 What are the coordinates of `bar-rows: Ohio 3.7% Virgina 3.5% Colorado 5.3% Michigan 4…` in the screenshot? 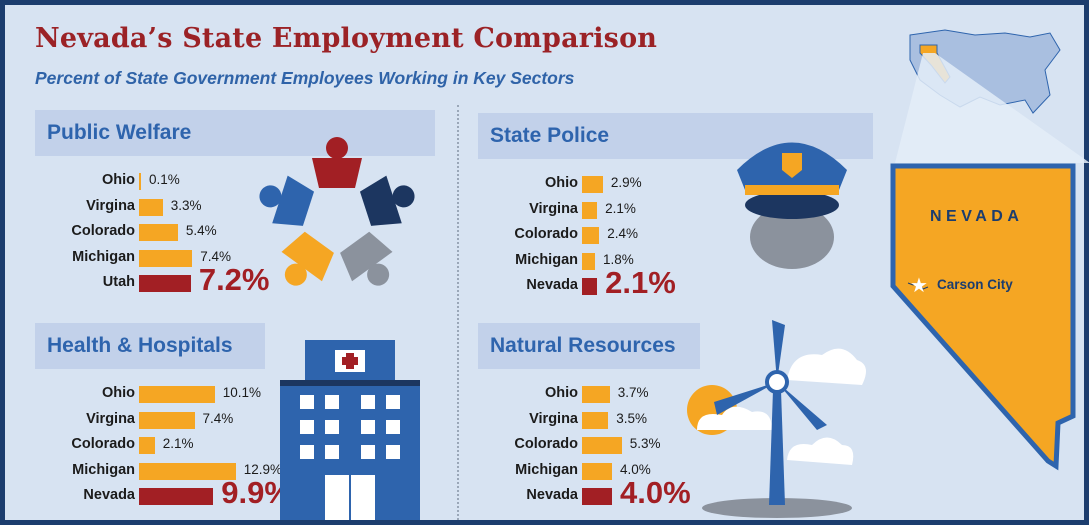 It's located at (678, 447).